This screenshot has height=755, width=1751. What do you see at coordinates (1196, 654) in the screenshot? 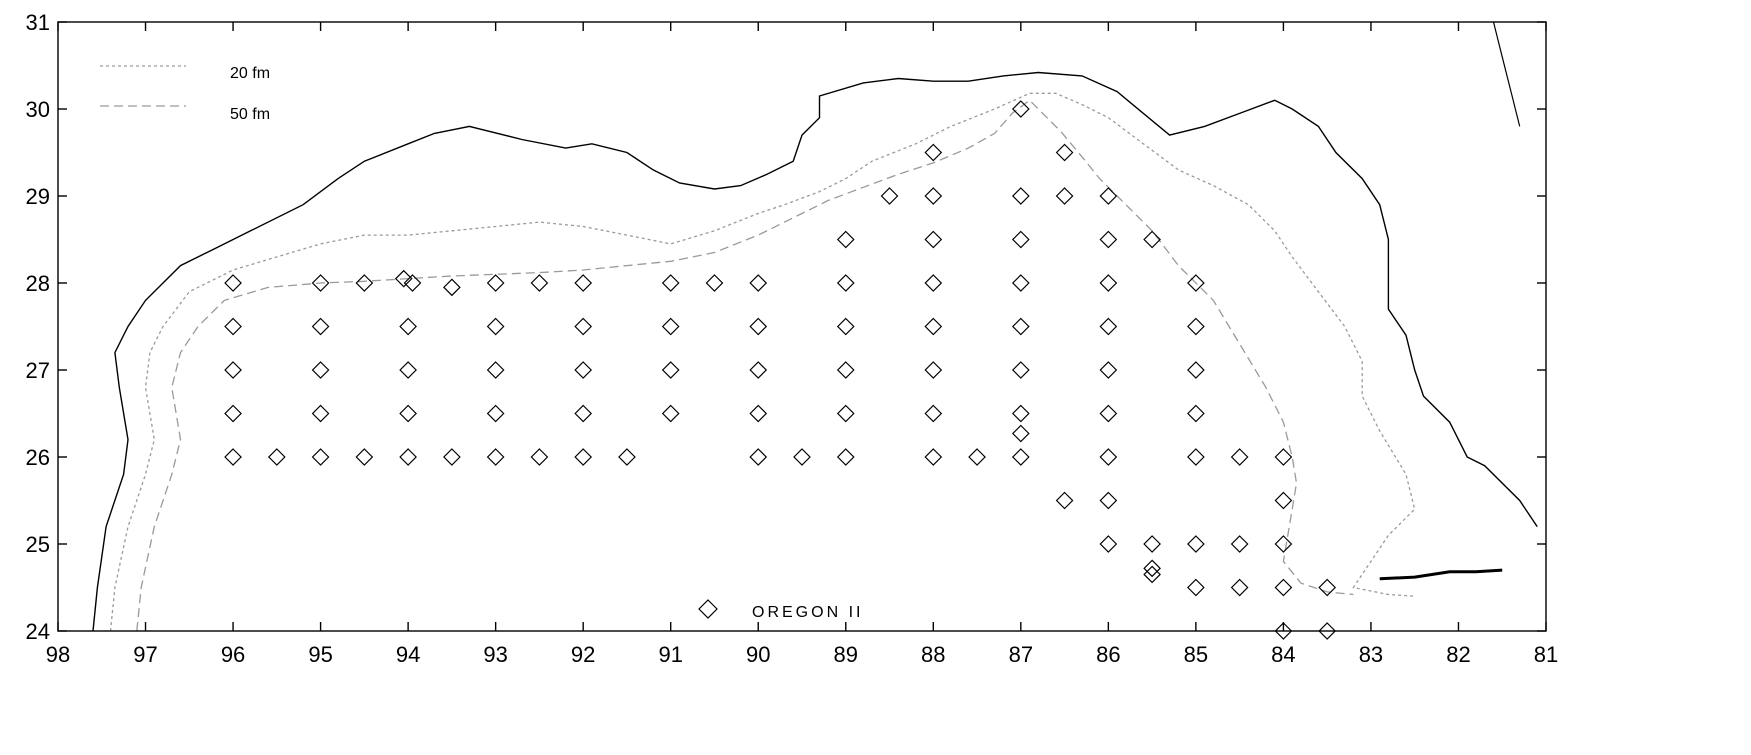
I see `x-tick-label: 85` at bounding box center [1196, 654].